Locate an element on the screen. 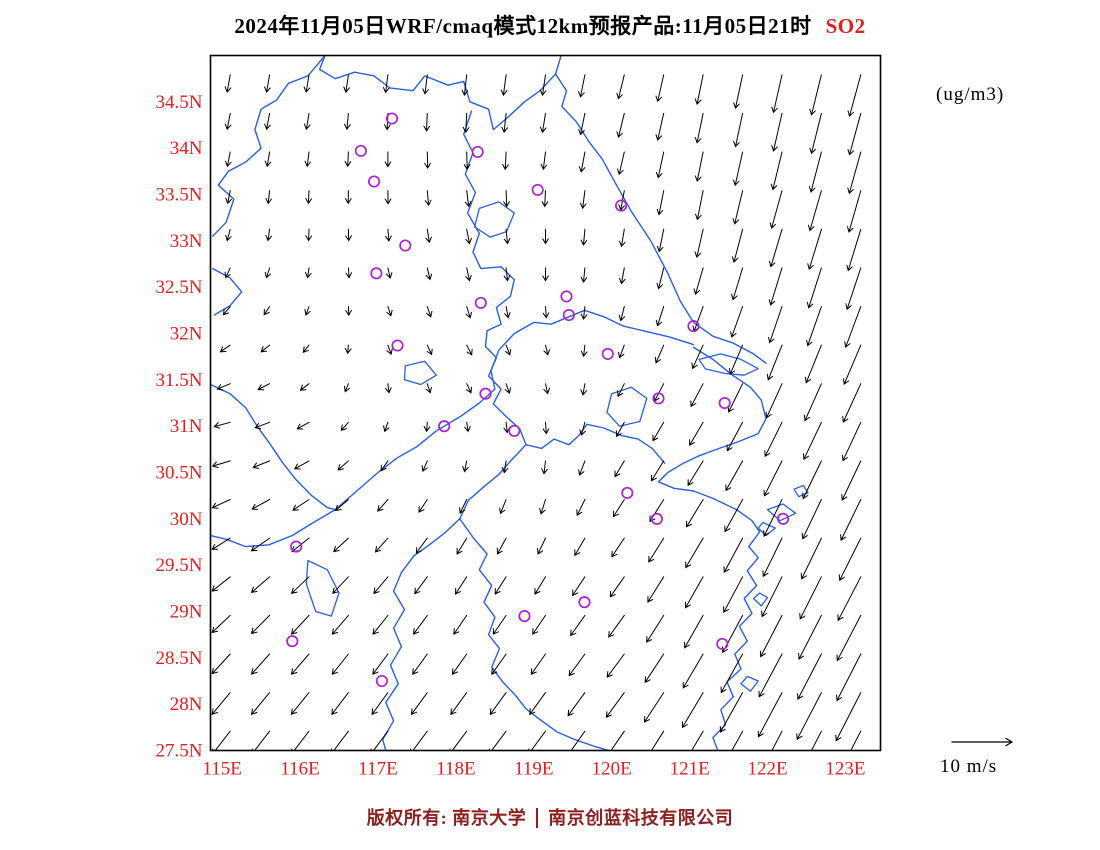 The width and height of the screenshot is (1100, 850). y-tick-label: 33N is located at coordinates (186, 241).